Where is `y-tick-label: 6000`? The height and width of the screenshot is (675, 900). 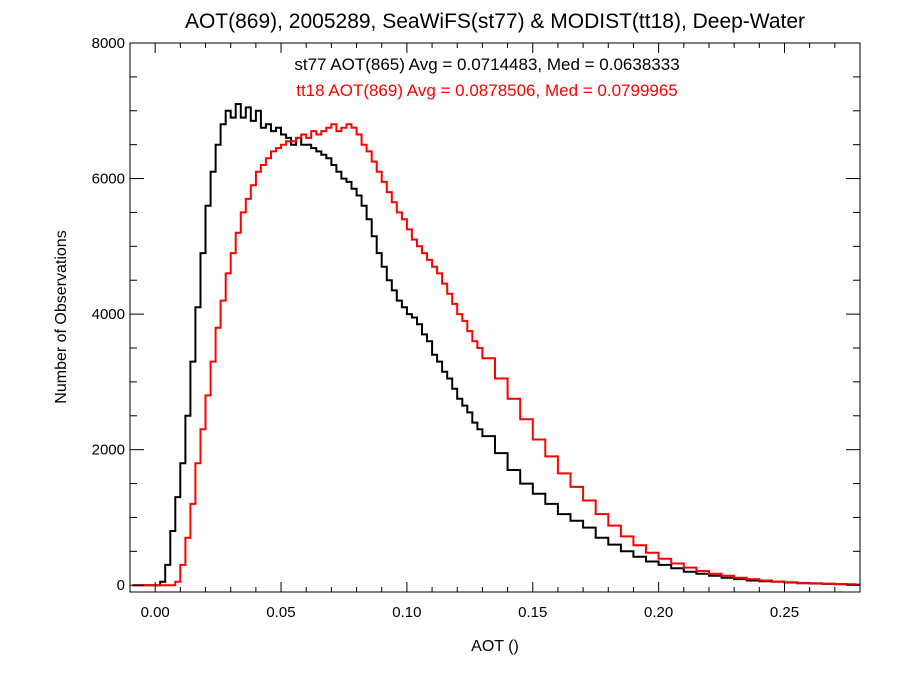
y-tick-label: 6000 is located at coordinates (108, 179).